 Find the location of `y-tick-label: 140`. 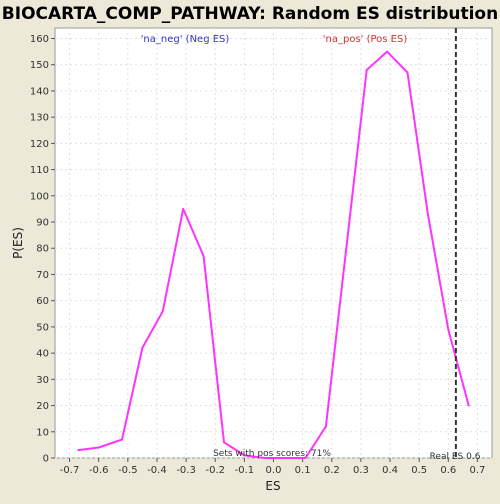

y-tick-label: 140 is located at coordinates (39, 91).